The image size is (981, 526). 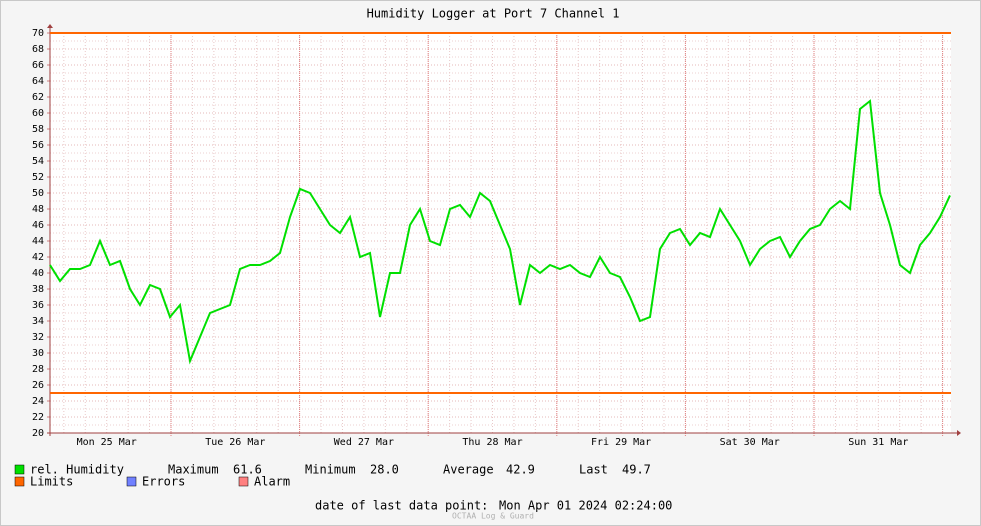 What do you see at coordinates (38, 417) in the screenshot?
I see `y-tick-label: 22` at bounding box center [38, 417].